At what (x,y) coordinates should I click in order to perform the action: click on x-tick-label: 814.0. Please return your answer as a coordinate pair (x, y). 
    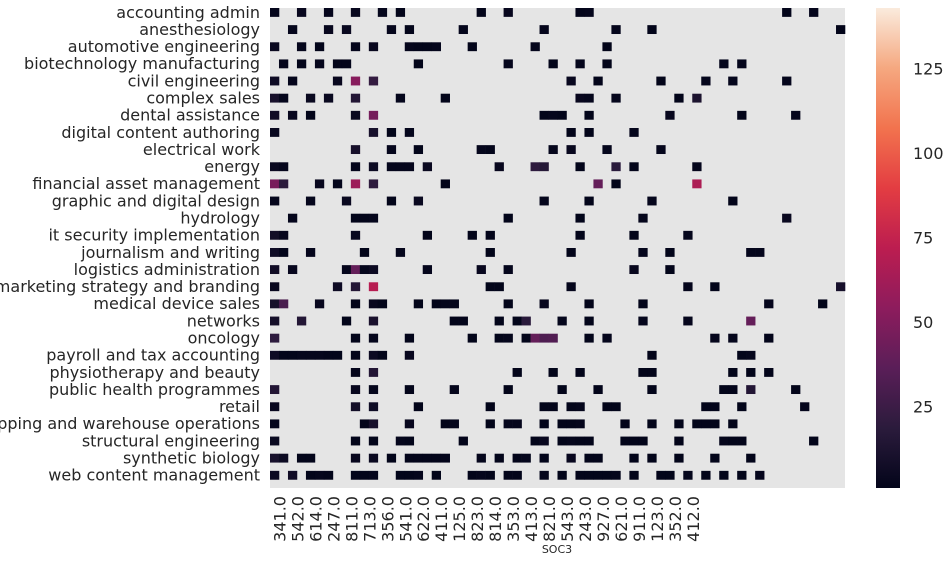
    Looking at the image, I should click on (495, 519).